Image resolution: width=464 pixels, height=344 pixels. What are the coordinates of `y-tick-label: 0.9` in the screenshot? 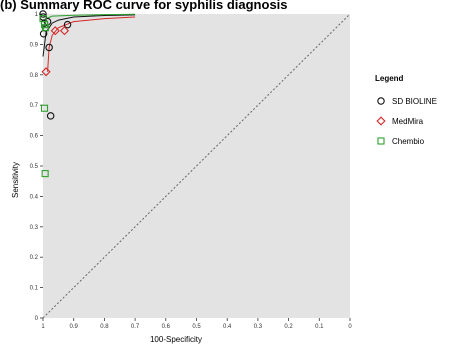 It's located at (34, 45).